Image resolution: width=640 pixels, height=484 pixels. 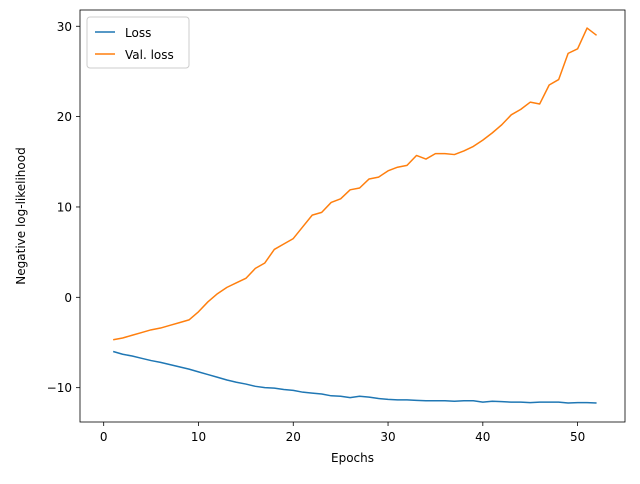 I want to click on series-line-loss, so click(x=354, y=377).